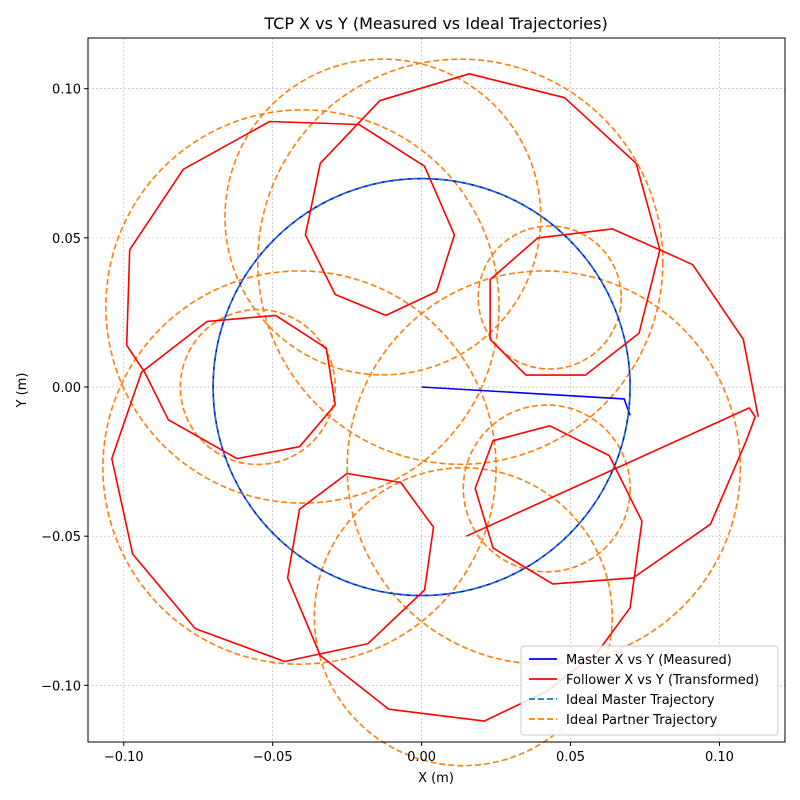  Describe the element at coordinates (124, 757) in the screenshot. I see `x-tick-label: −0.10` at that location.